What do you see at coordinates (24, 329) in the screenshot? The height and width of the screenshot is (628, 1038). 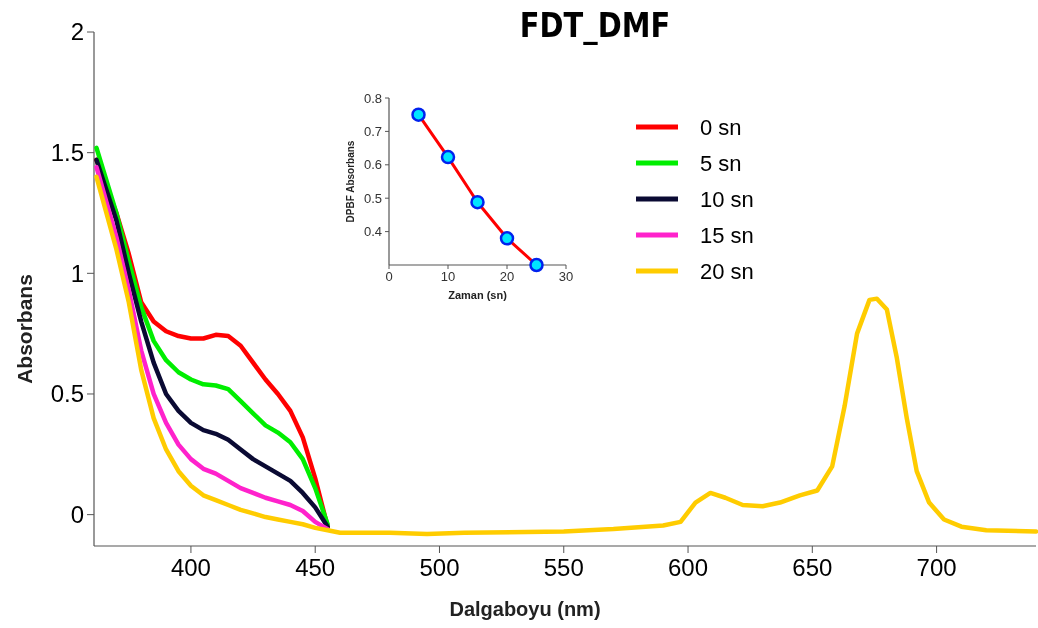 I see `y-axis-title: Absorbans` at bounding box center [24, 329].